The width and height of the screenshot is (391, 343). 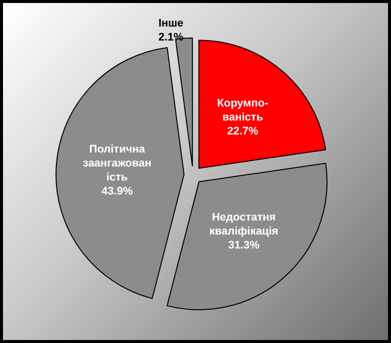 What do you see at coordinates (243, 132) in the screenshot?
I see `data-label: 22.7%` at bounding box center [243, 132].